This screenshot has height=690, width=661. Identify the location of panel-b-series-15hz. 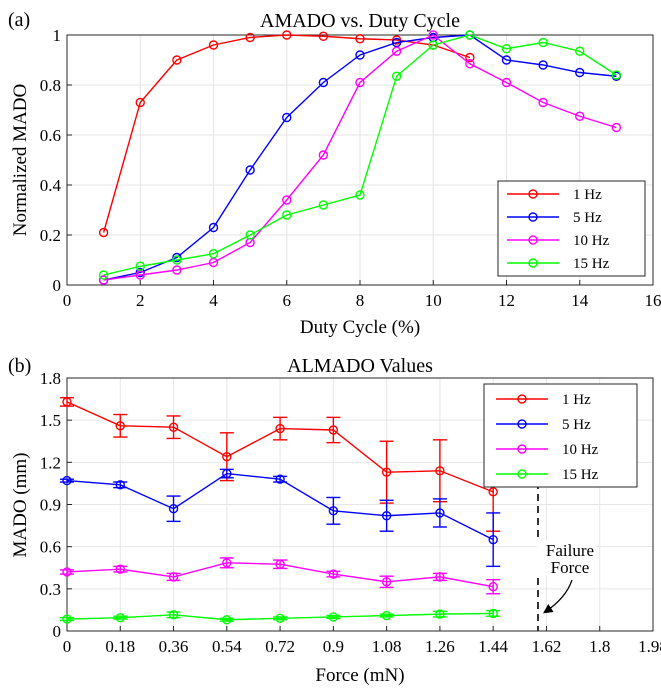
(280, 616).